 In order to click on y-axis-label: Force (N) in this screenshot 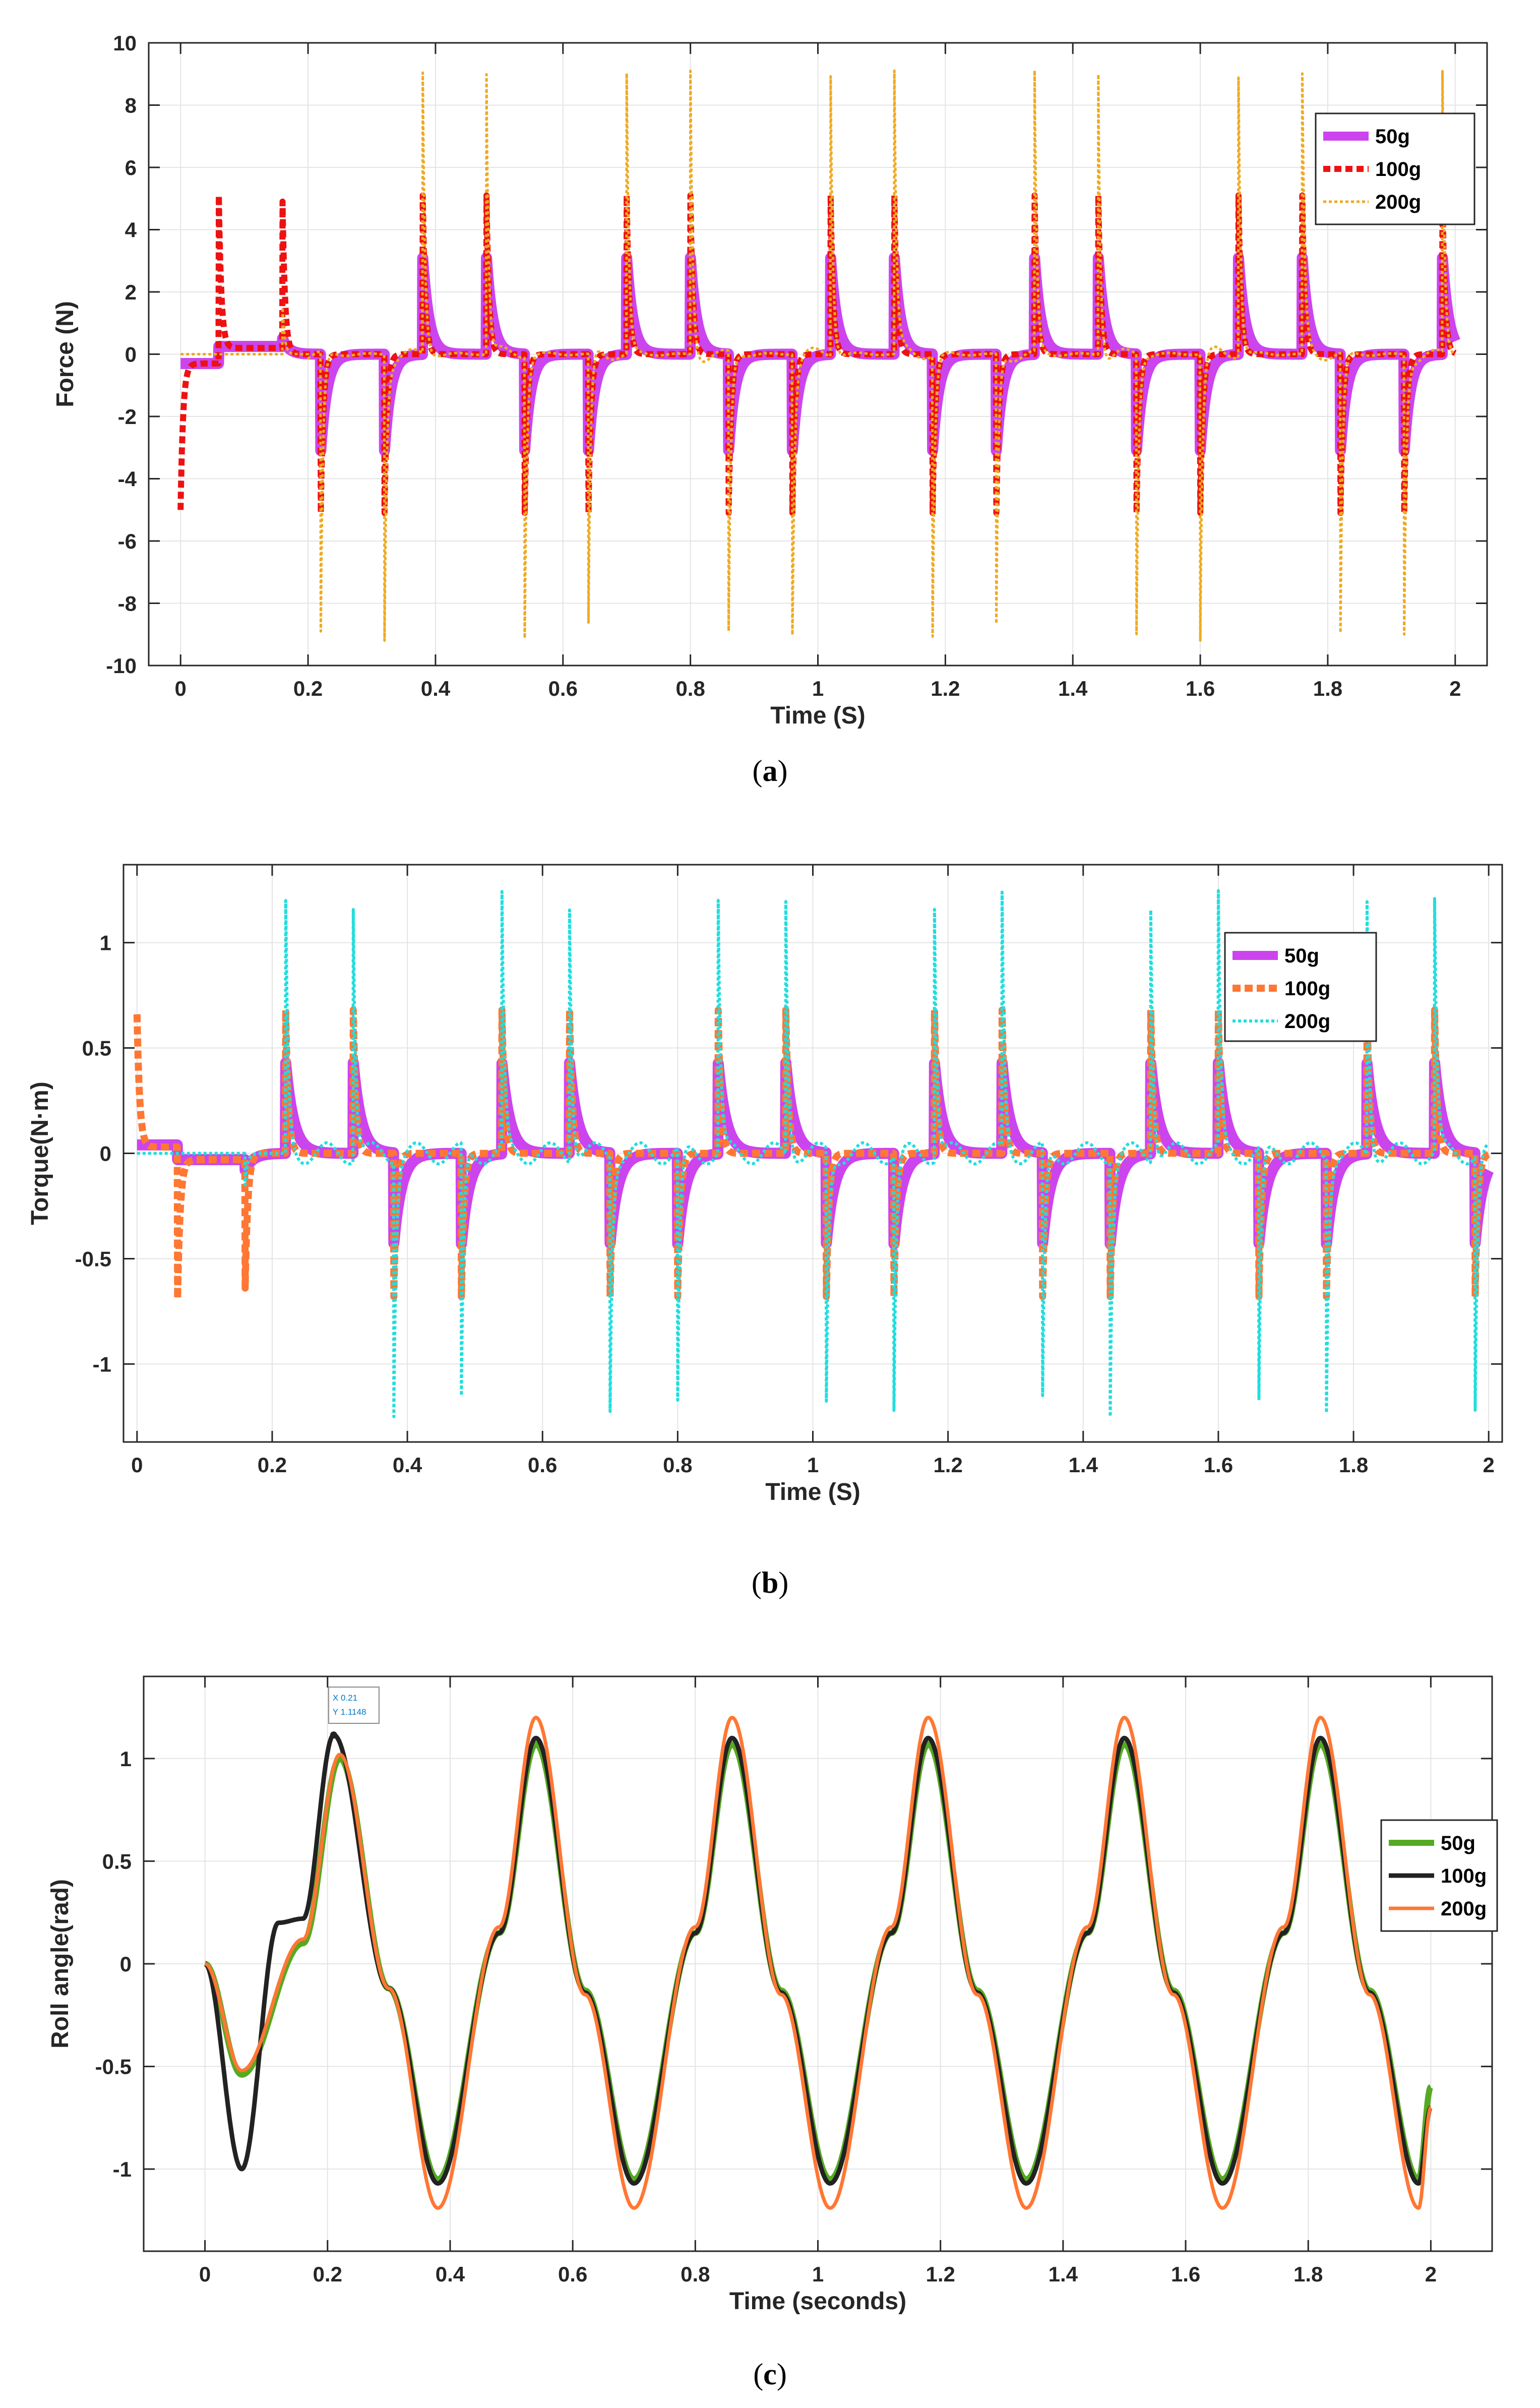, I will do `click(65, 354)`.